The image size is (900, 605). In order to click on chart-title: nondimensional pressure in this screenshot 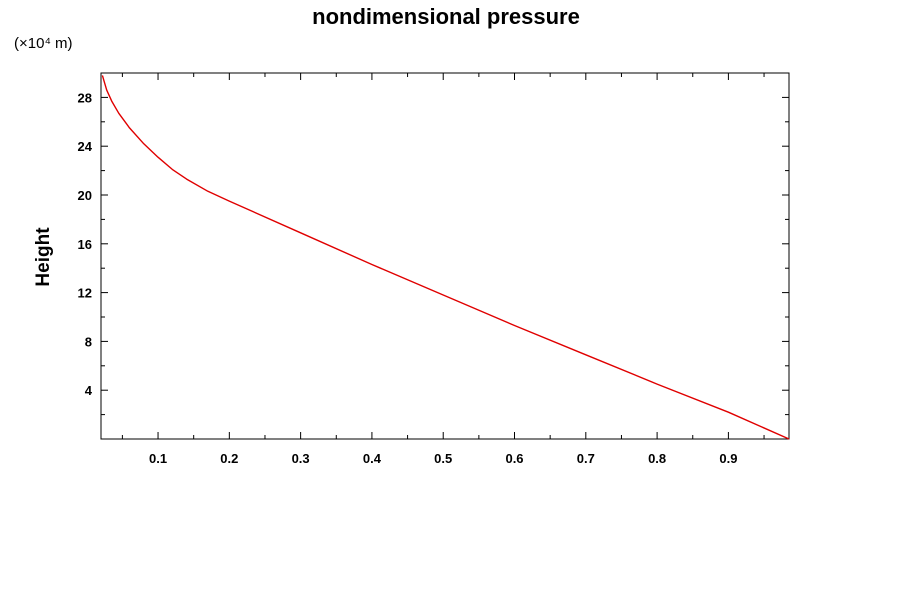, I will do `click(446, 16)`.